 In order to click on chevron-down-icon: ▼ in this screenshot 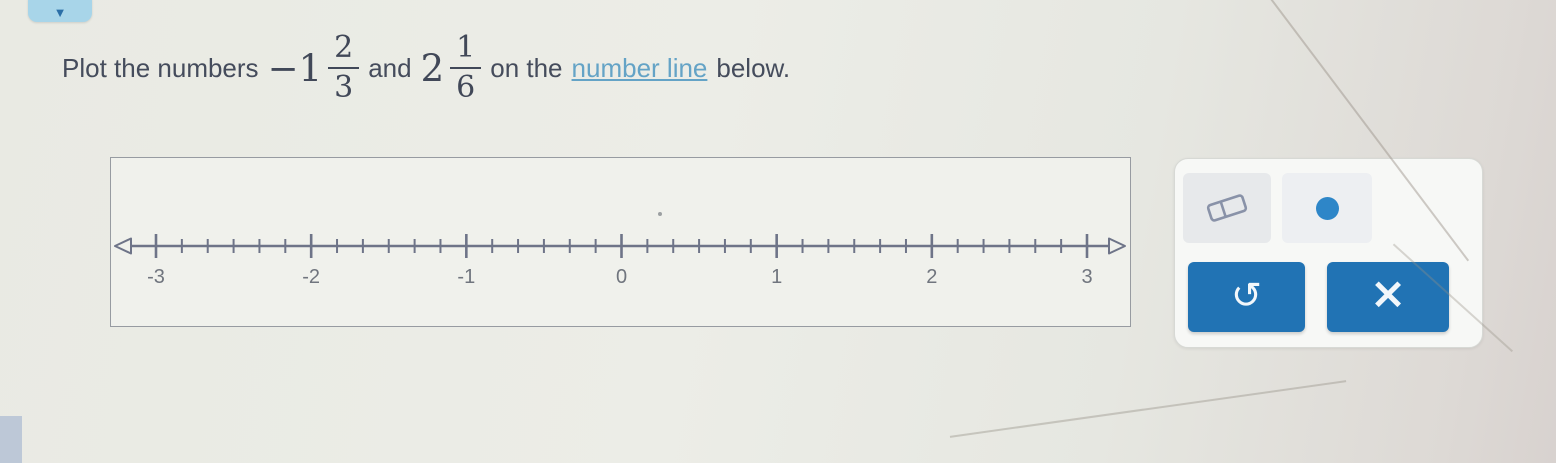, I will do `click(60, 12)`.